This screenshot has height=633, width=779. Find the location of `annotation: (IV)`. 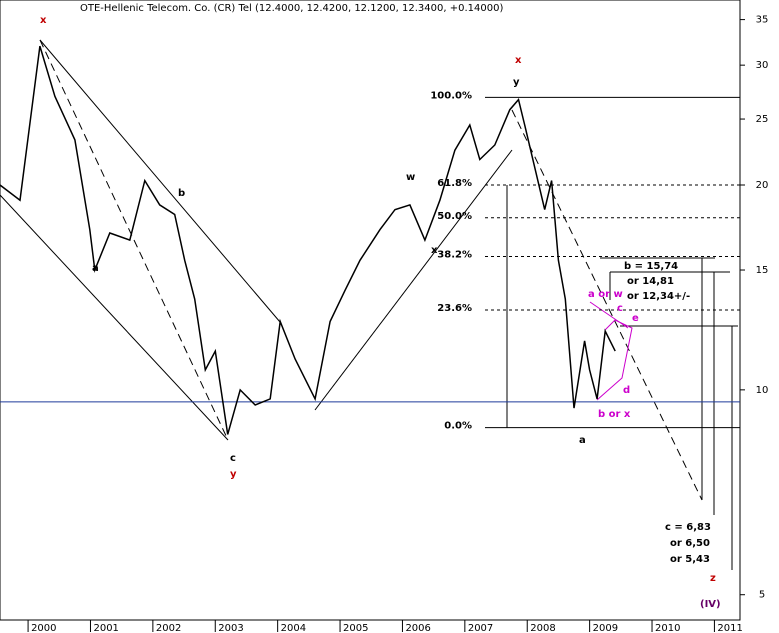

annotation: (IV) is located at coordinates (710, 604).